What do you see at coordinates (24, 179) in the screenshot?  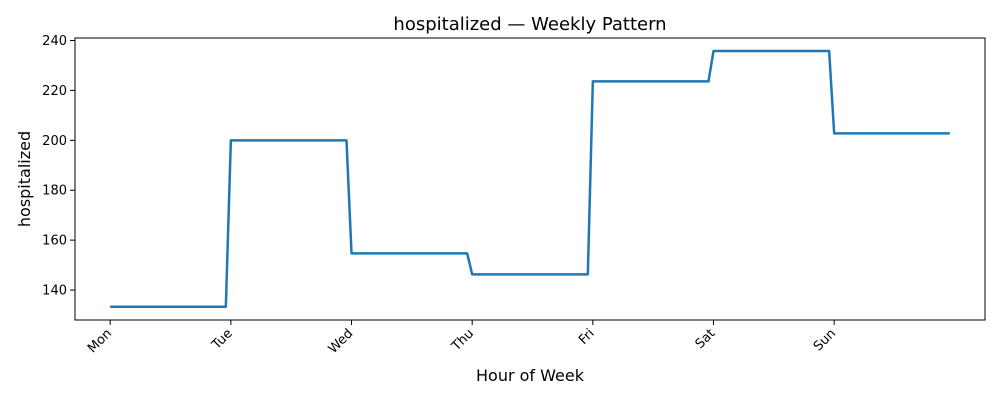 I see `y-axis-label: hospitalized` at bounding box center [24, 179].